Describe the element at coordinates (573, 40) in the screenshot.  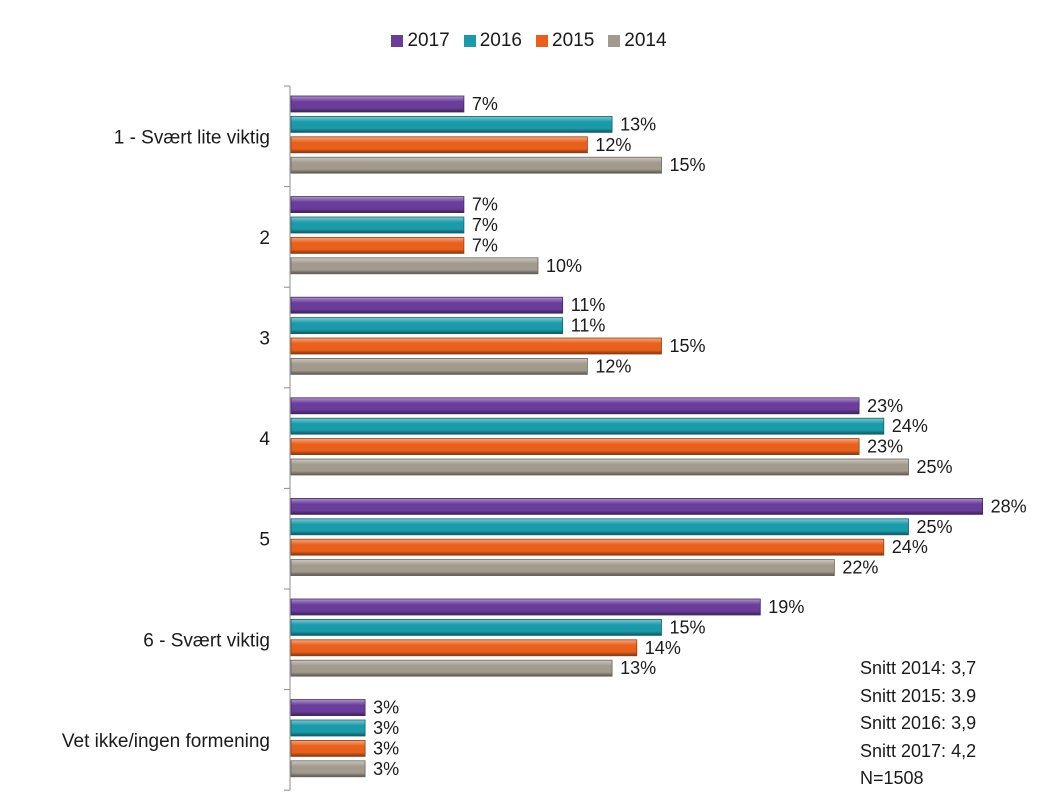
I see `legend-label: 2015` at that location.